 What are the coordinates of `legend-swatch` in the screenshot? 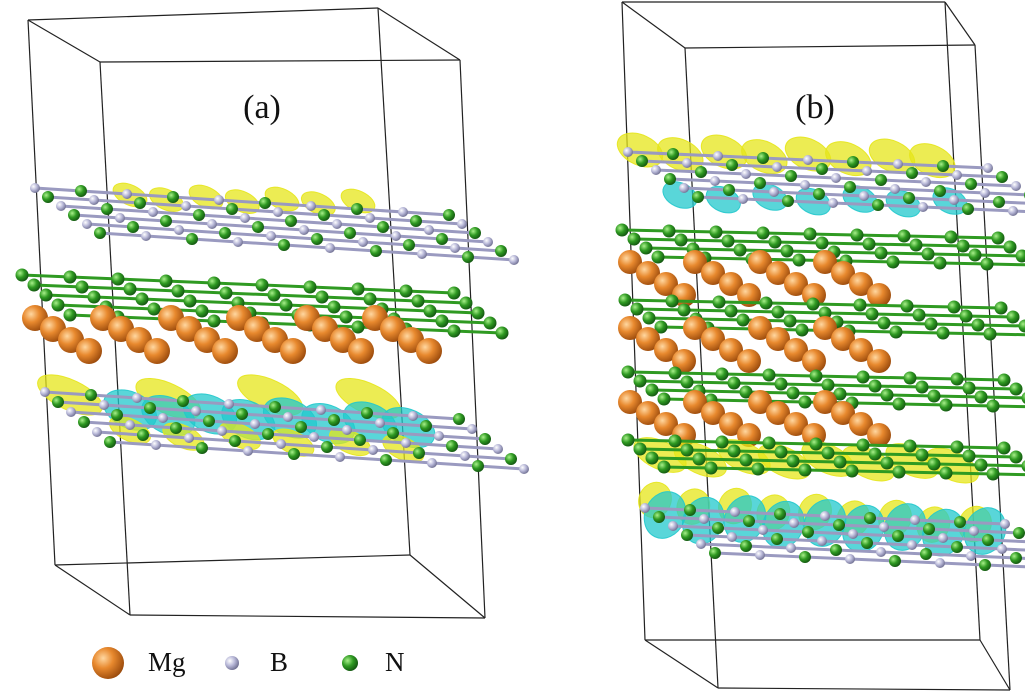 It's located at (108, 663).